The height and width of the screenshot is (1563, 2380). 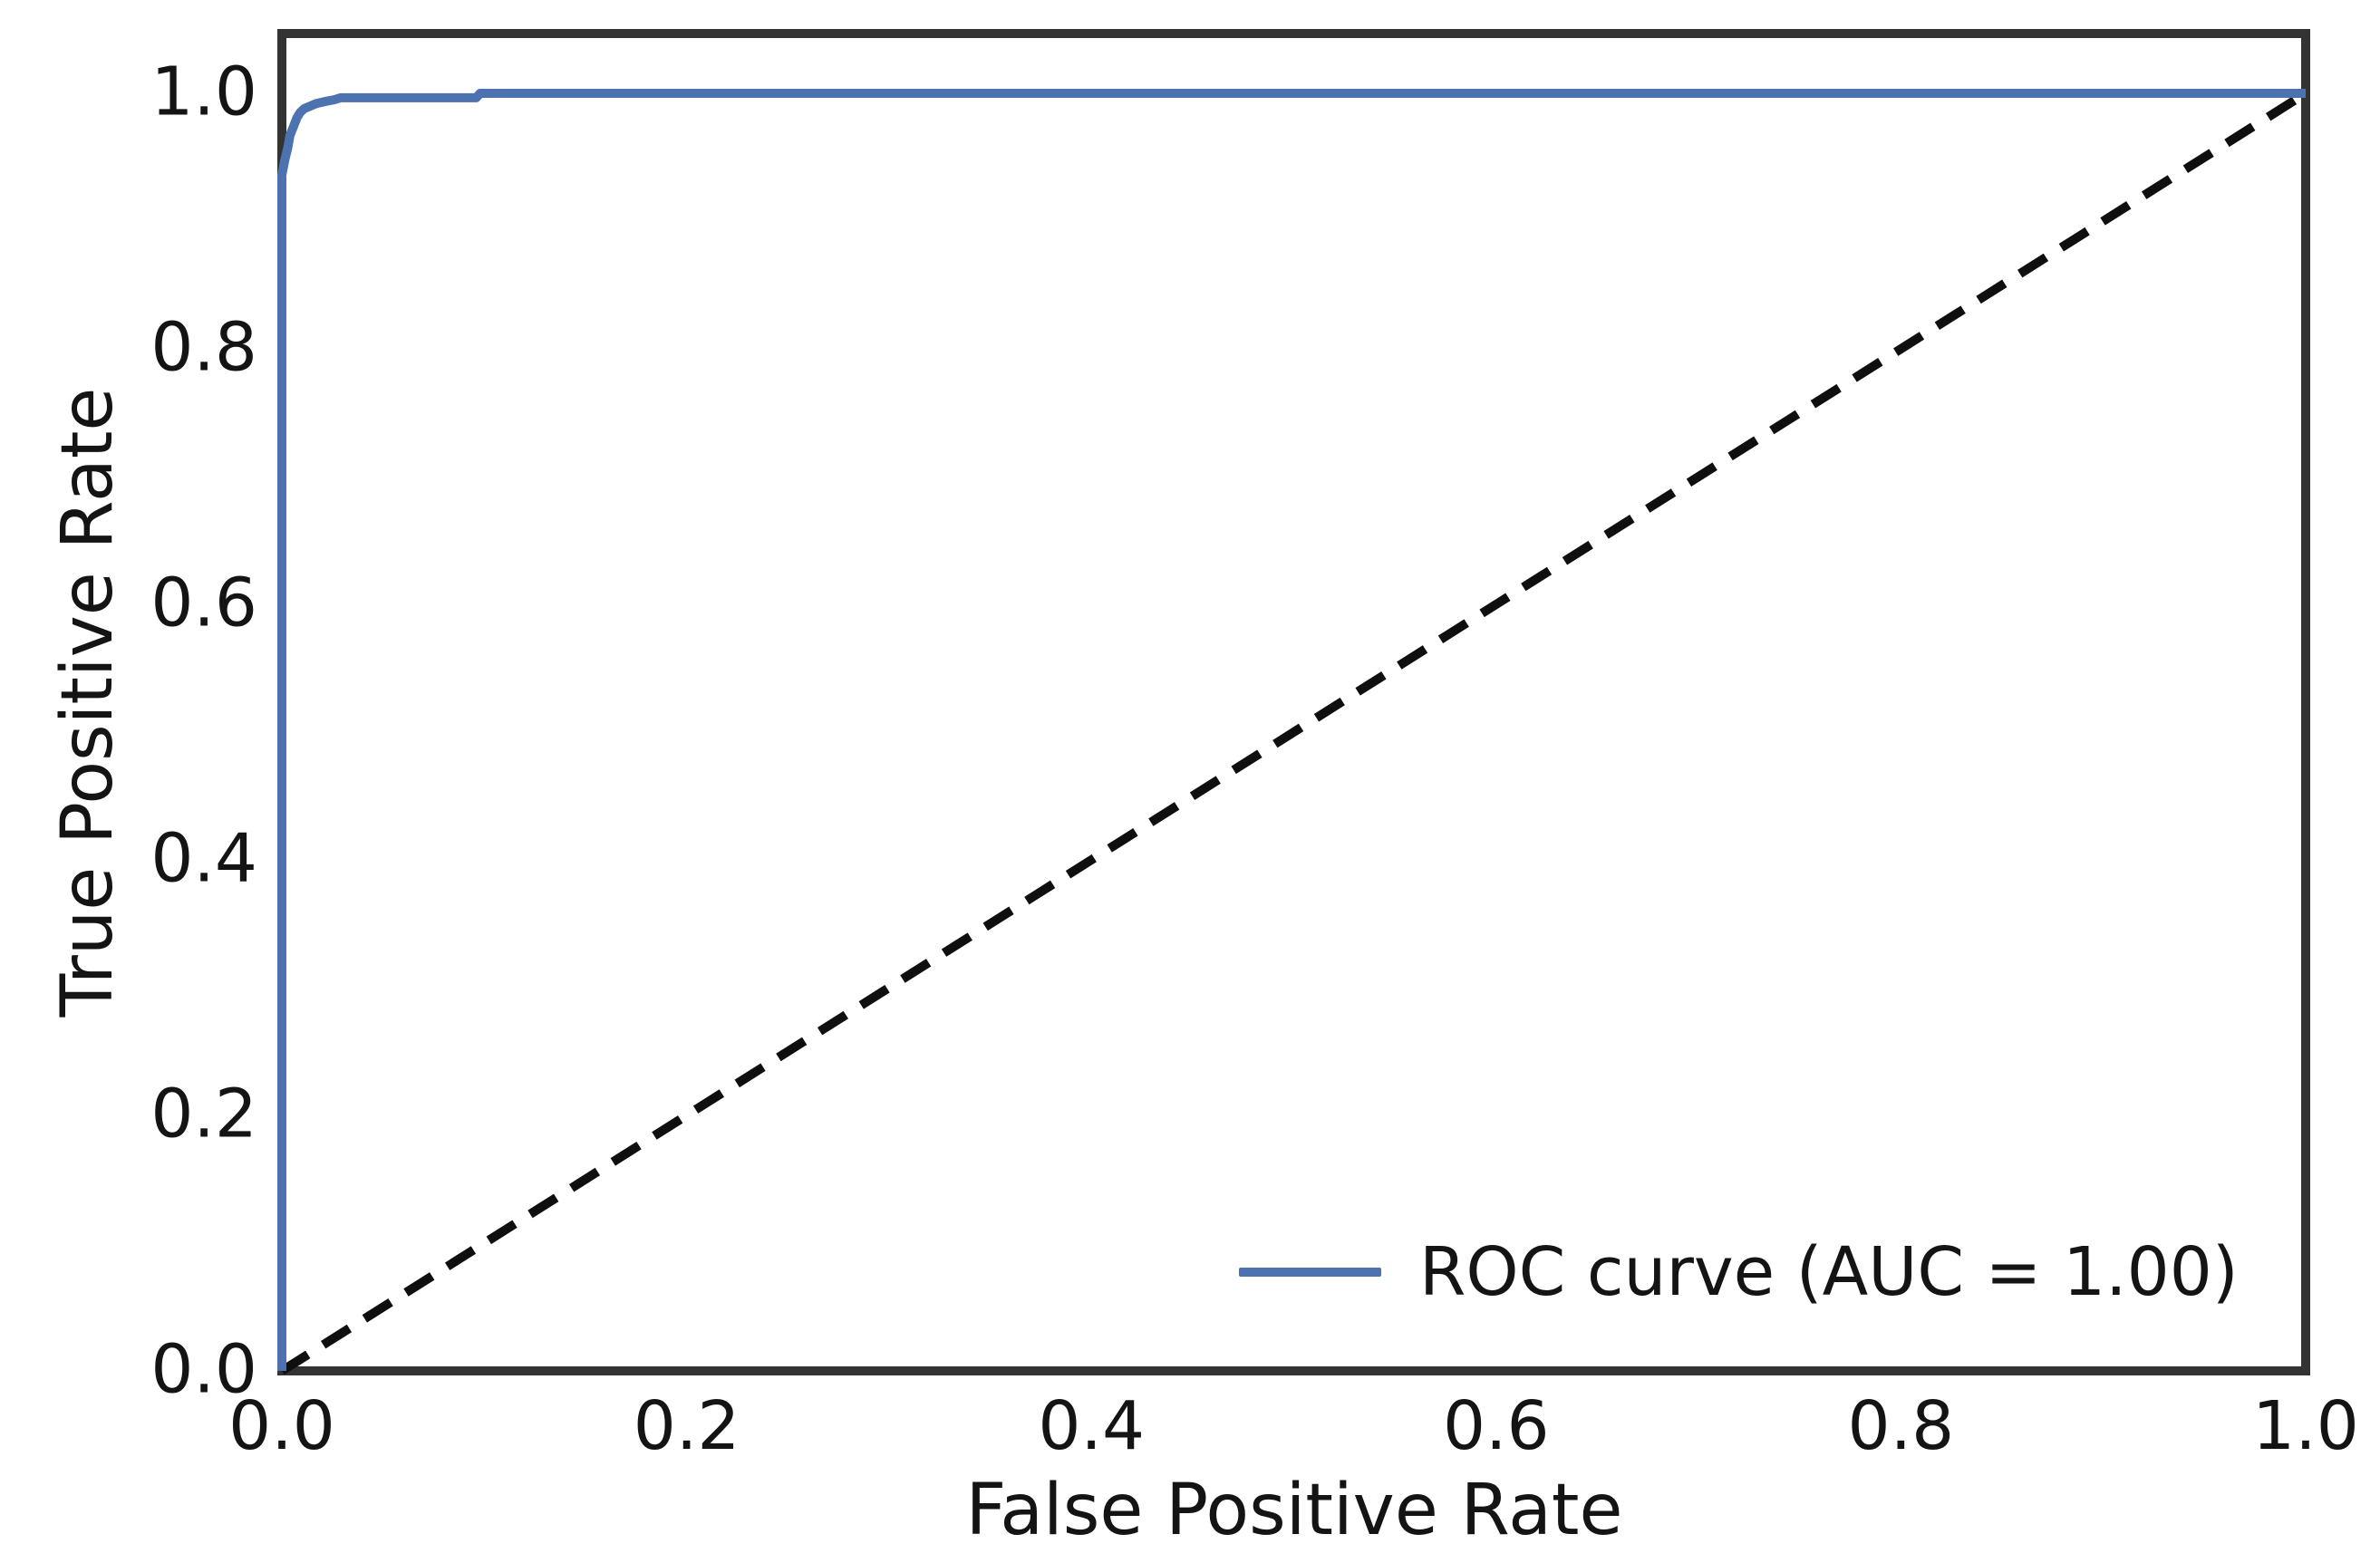 What do you see at coordinates (1829, 1272) in the screenshot?
I see `legend-label: ROC curve (AUC = 1.00)` at bounding box center [1829, 1272].